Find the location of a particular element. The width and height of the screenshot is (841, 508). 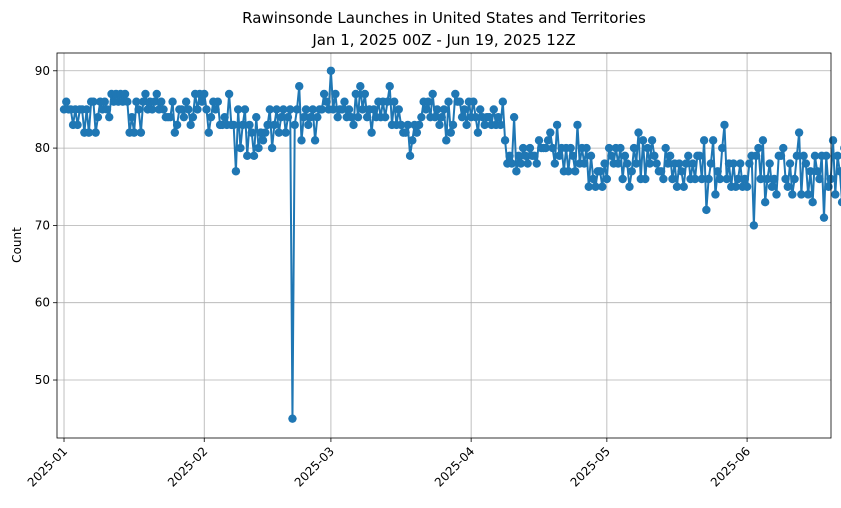

y-tick-label: 80 is located at coordinates (42, 148).